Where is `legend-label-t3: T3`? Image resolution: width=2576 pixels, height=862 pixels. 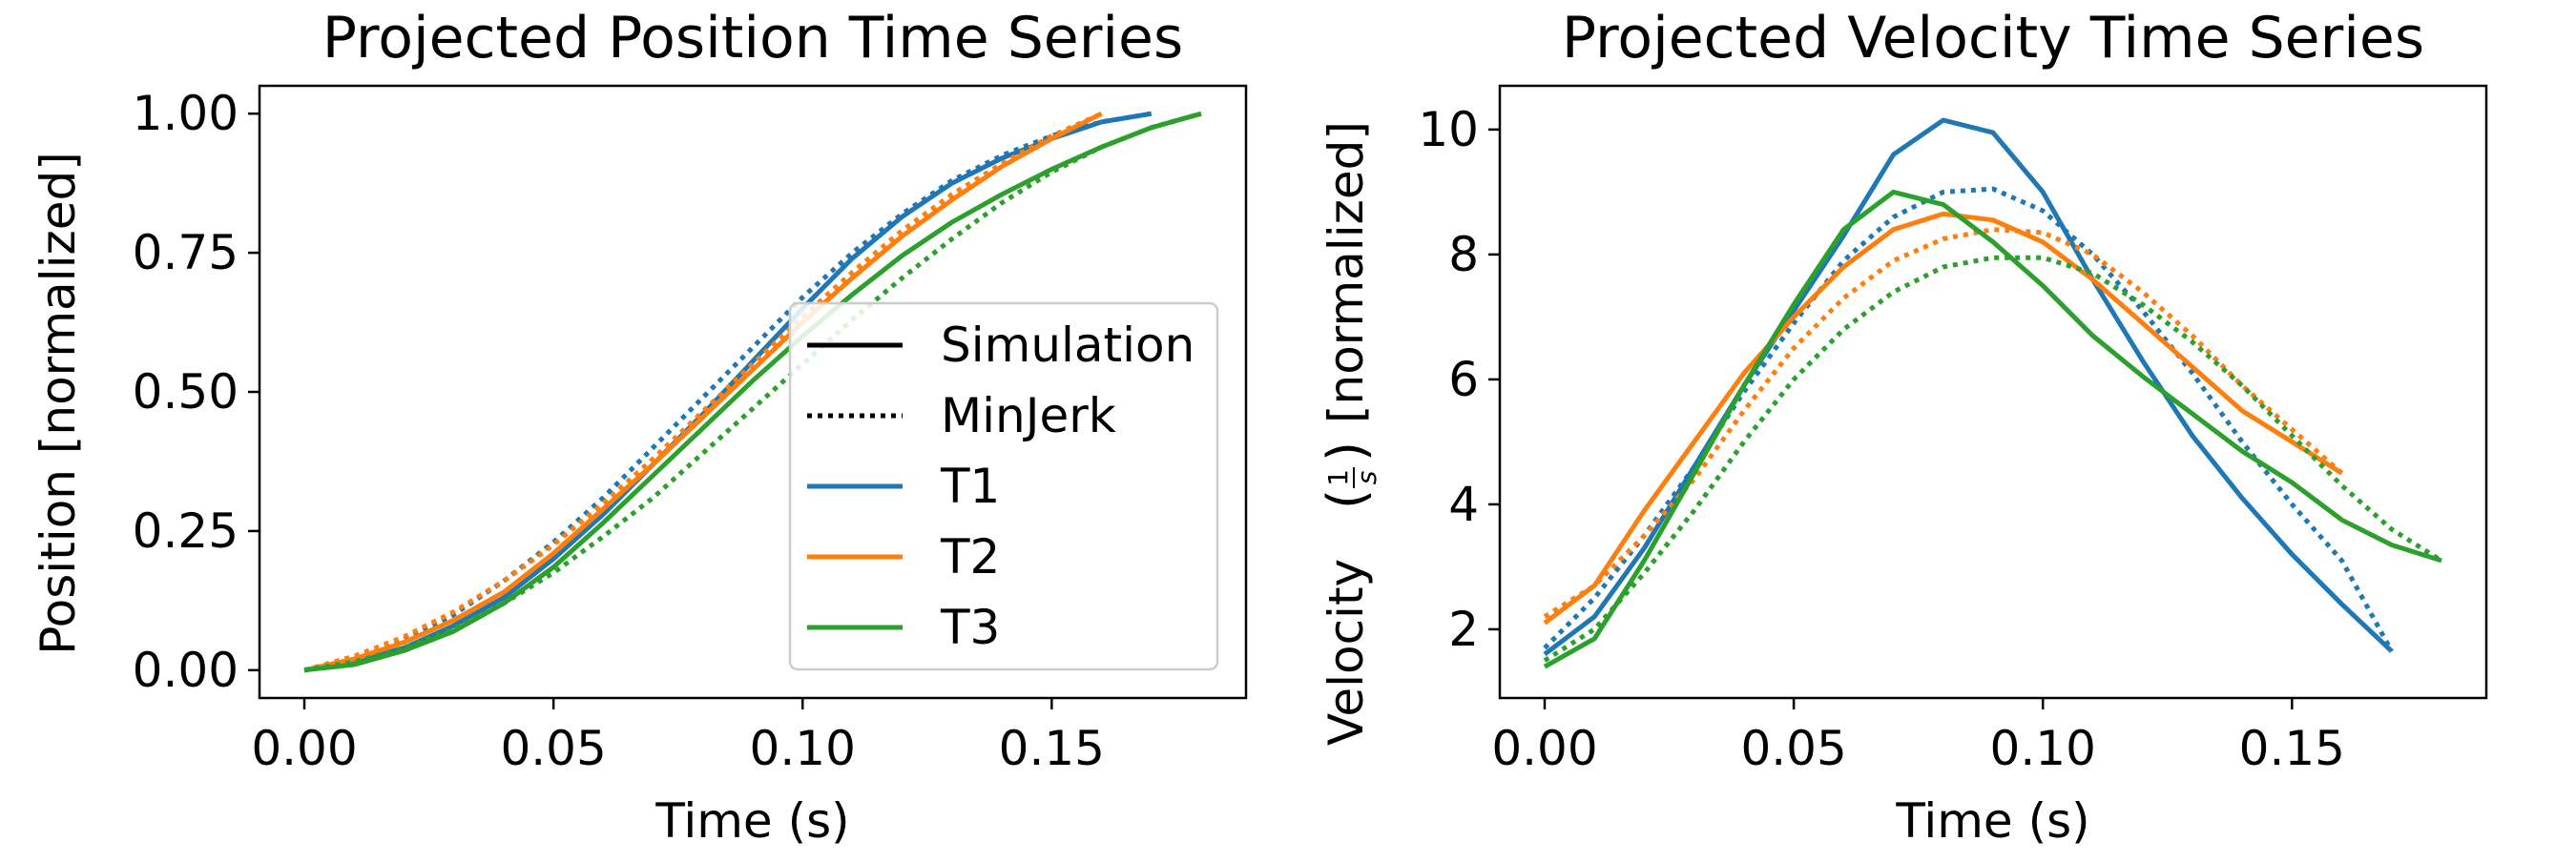 legend-label-t3: T3 is located at coordinates (970, 627).